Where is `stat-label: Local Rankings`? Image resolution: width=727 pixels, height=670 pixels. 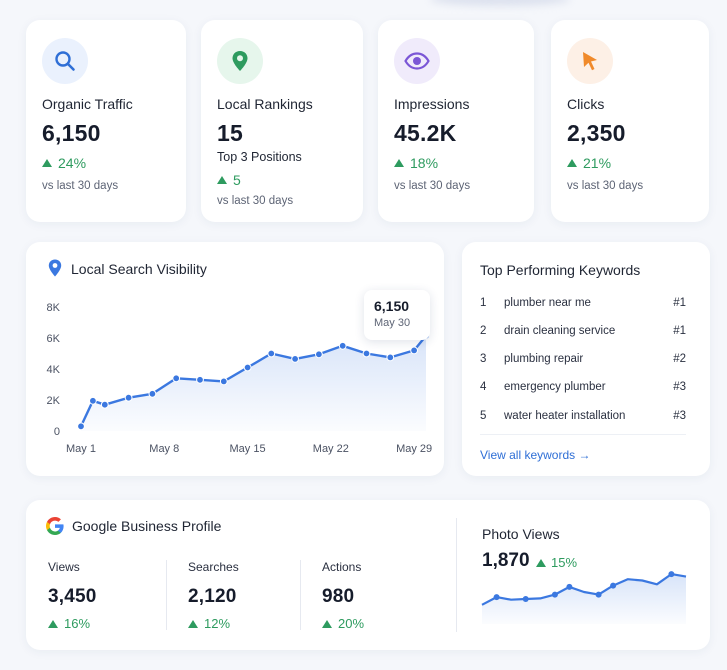
stat-label: Local Rankings is located at coordinates (265, 104).